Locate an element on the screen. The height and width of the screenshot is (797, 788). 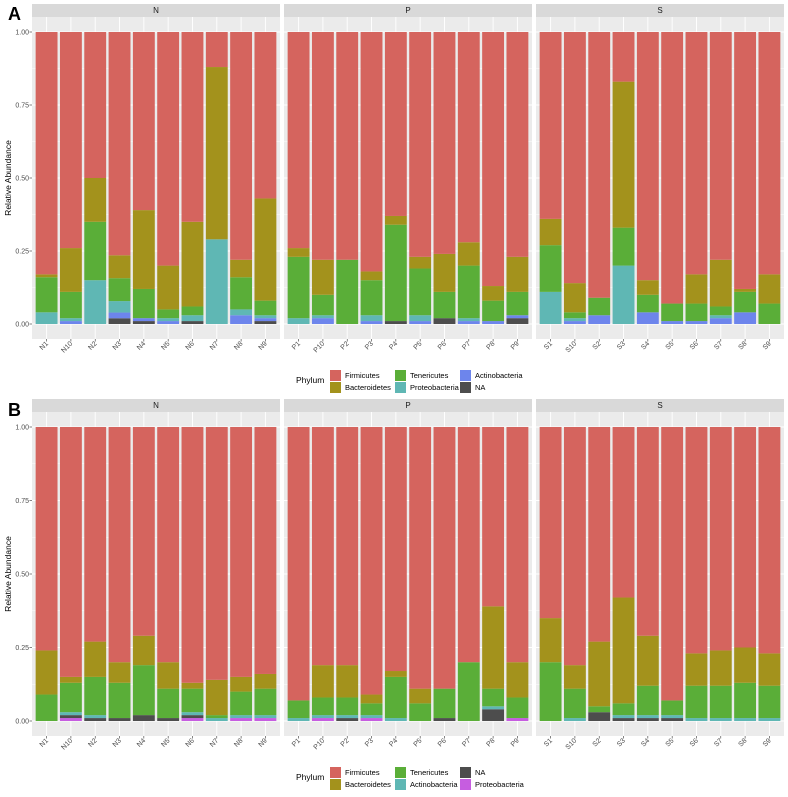
bar-segment-N5-na is located at coordinates (168, 719).